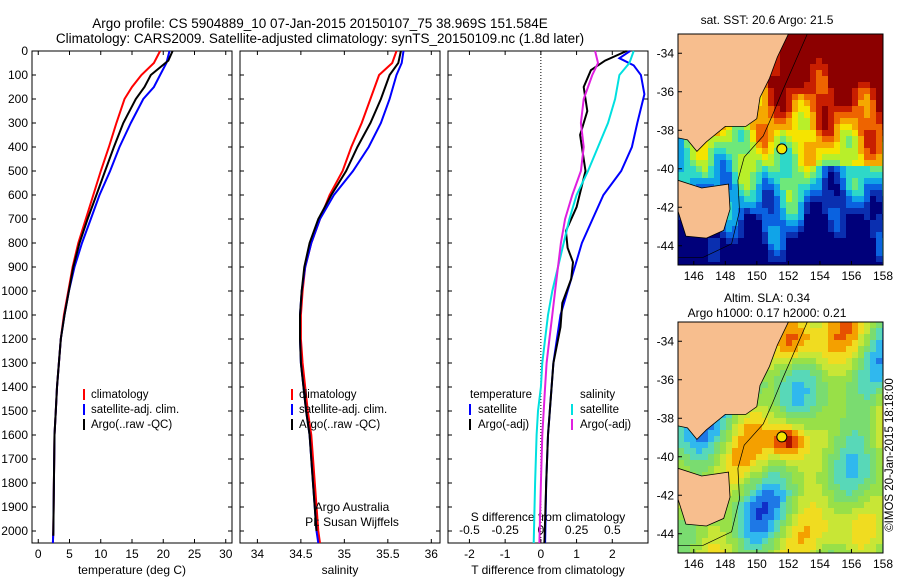 The image size is (900, 580). What do you see at coordinates (597, 395) in the screenshot?
I see `legend-title-s: salinity` at bounding box center [597, 395].